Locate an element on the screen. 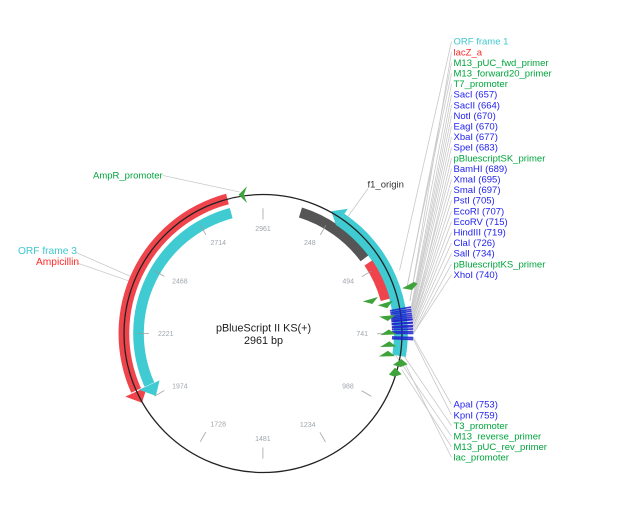 Image resolution: width=636 pixels, height=515 pixels. svg-text: 2221 is located at coordinates (166, 334).